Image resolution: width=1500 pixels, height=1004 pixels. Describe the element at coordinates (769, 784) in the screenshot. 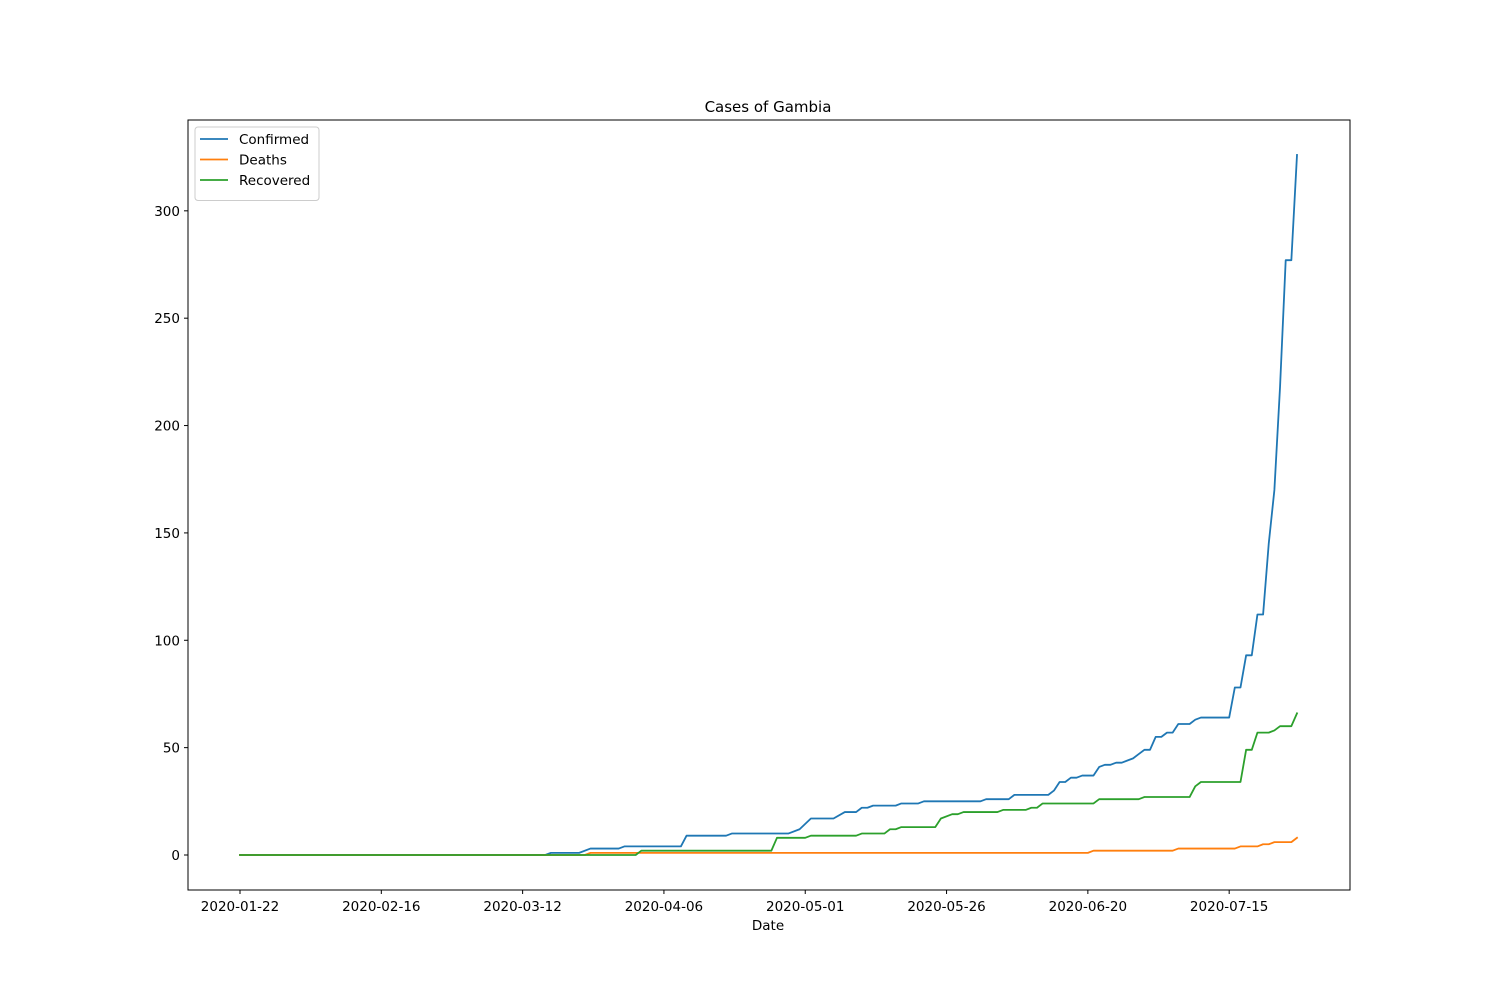

I see `series-line-recovered` at that location.